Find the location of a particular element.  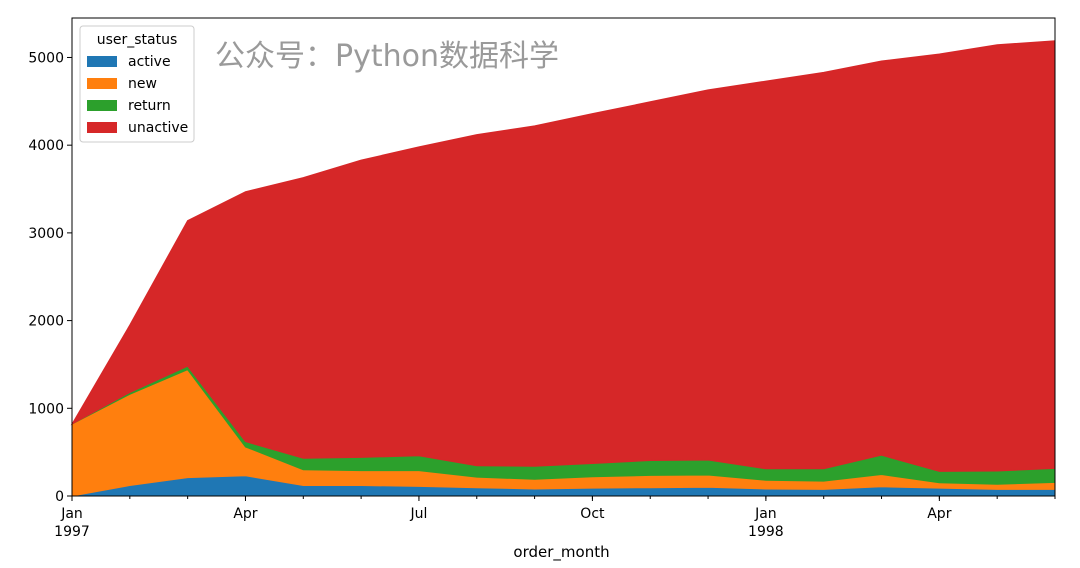

y-tick-label: 1000 is located at coordinates (46, 409).